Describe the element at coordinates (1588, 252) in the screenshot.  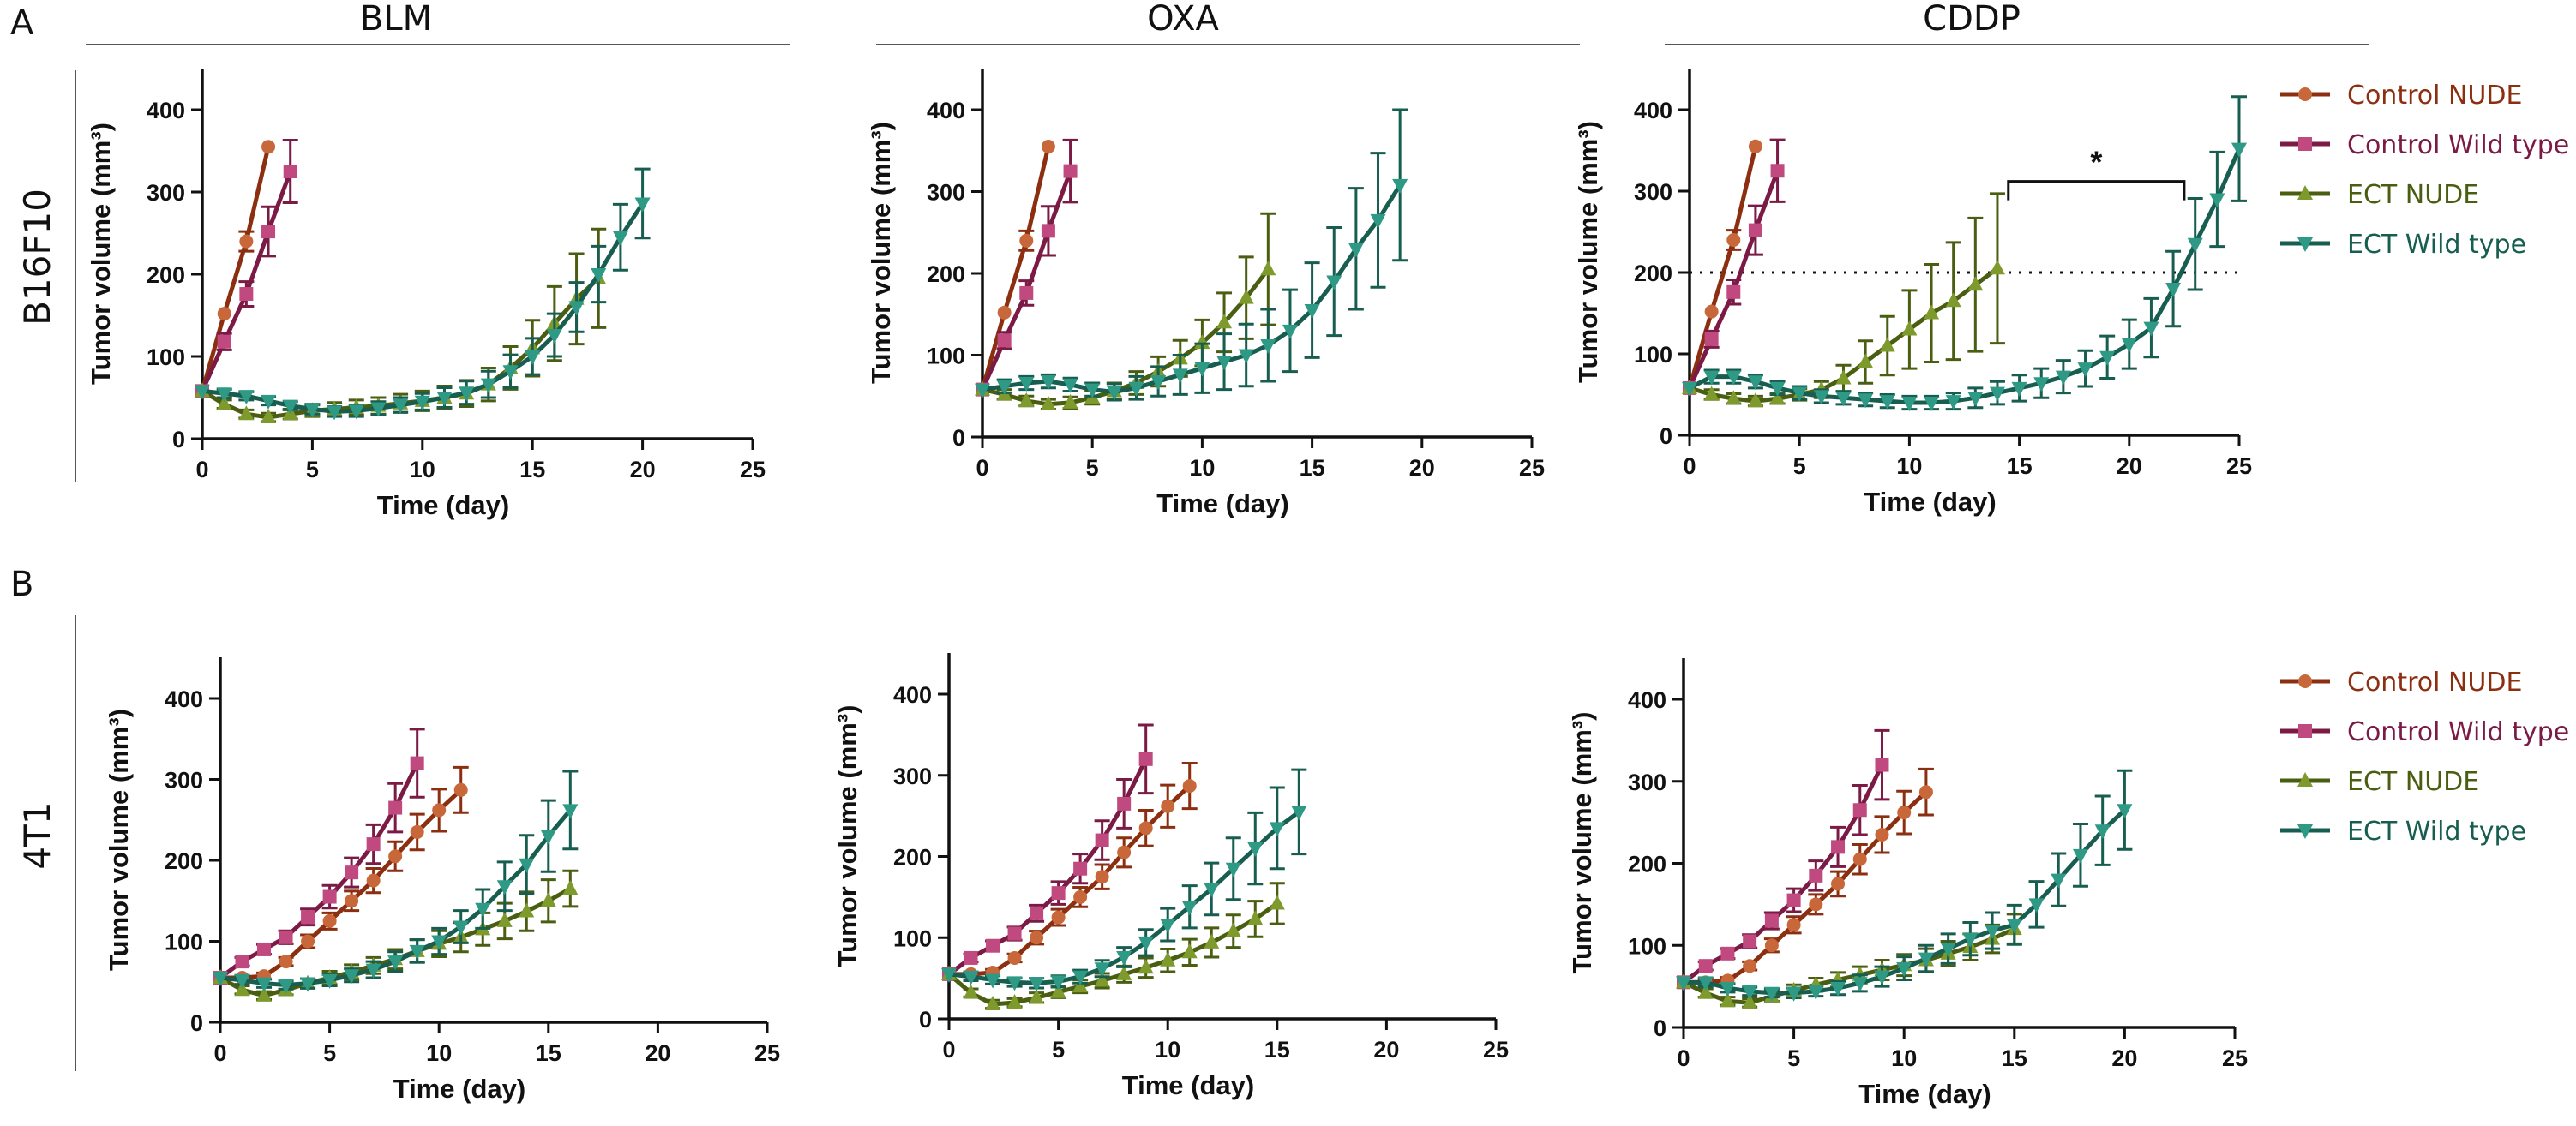
I see `y-axis-label: Tumor volume (mm³)` at that location.